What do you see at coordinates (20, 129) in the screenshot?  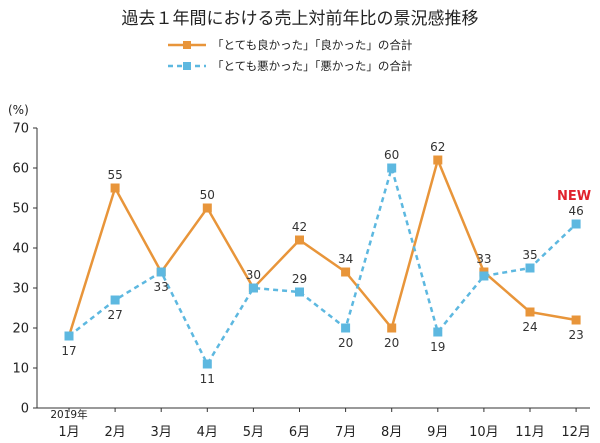 I see `y-tick-label: 70` at bounding box center [20, 129].